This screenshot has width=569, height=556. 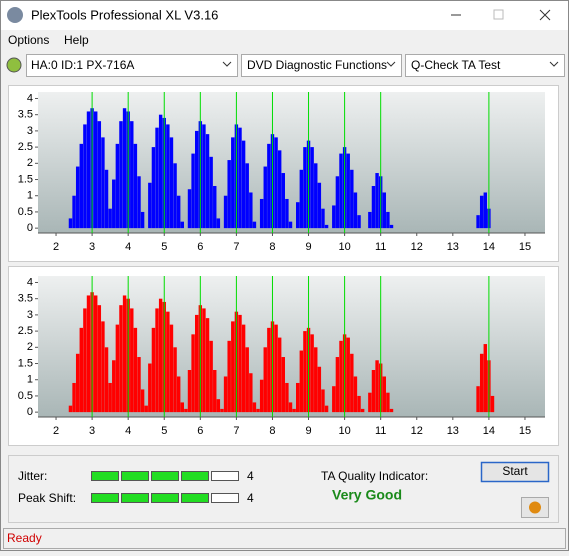 What do you see at coordinates (25, 179) in the screenshot?
I see `y-tick-label: 1.5` at bounding box center [25, 179].